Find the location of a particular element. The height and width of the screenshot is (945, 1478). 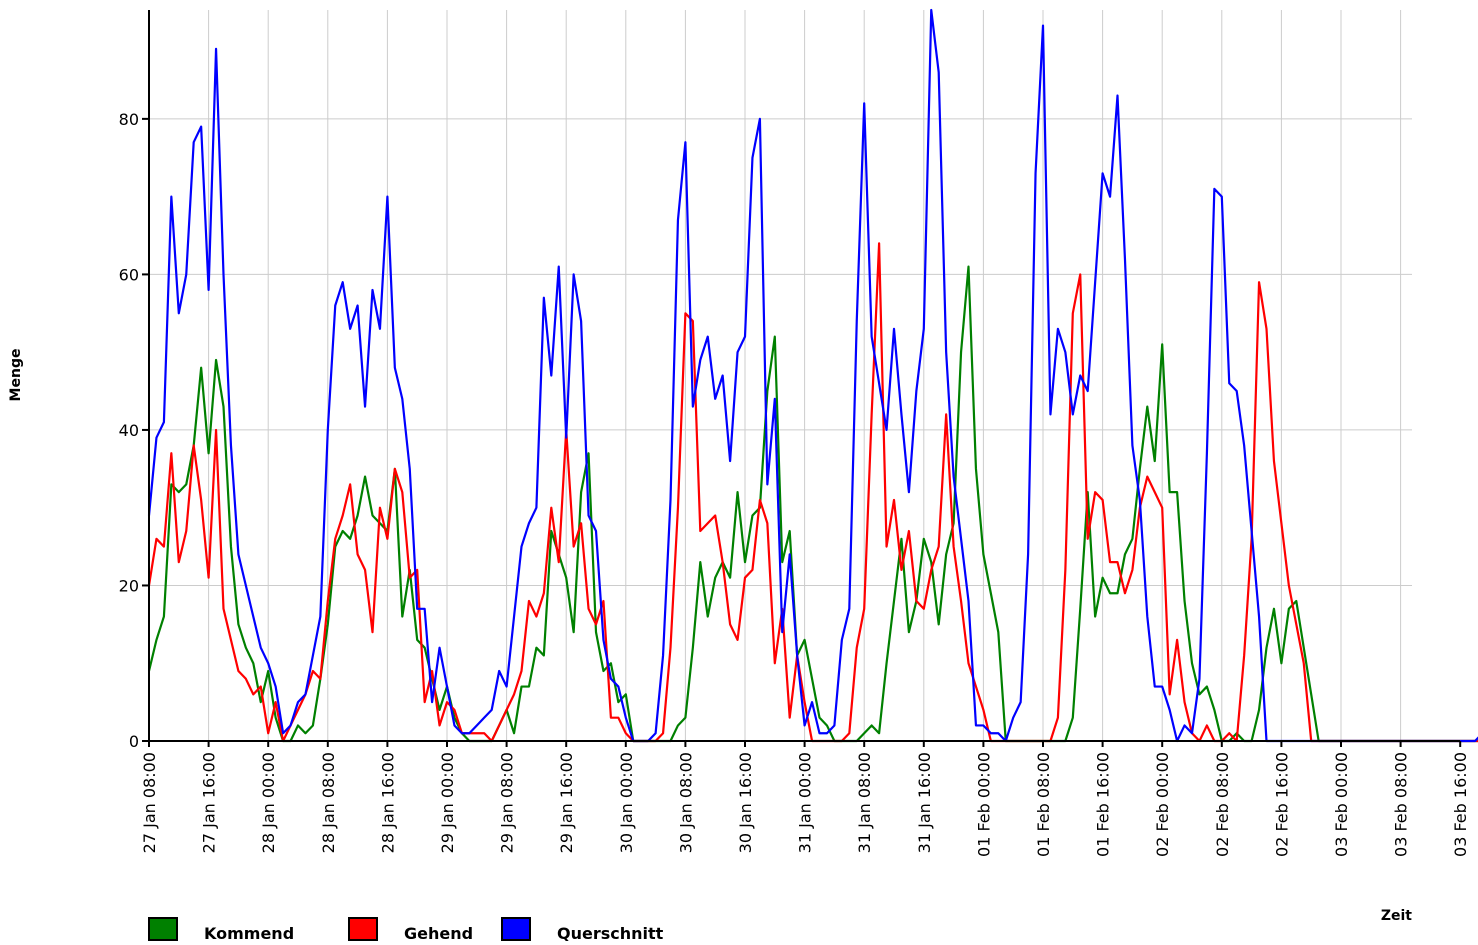

x-tick-label: 03 Feb 00:00 is located at coordinates (1341, 804).